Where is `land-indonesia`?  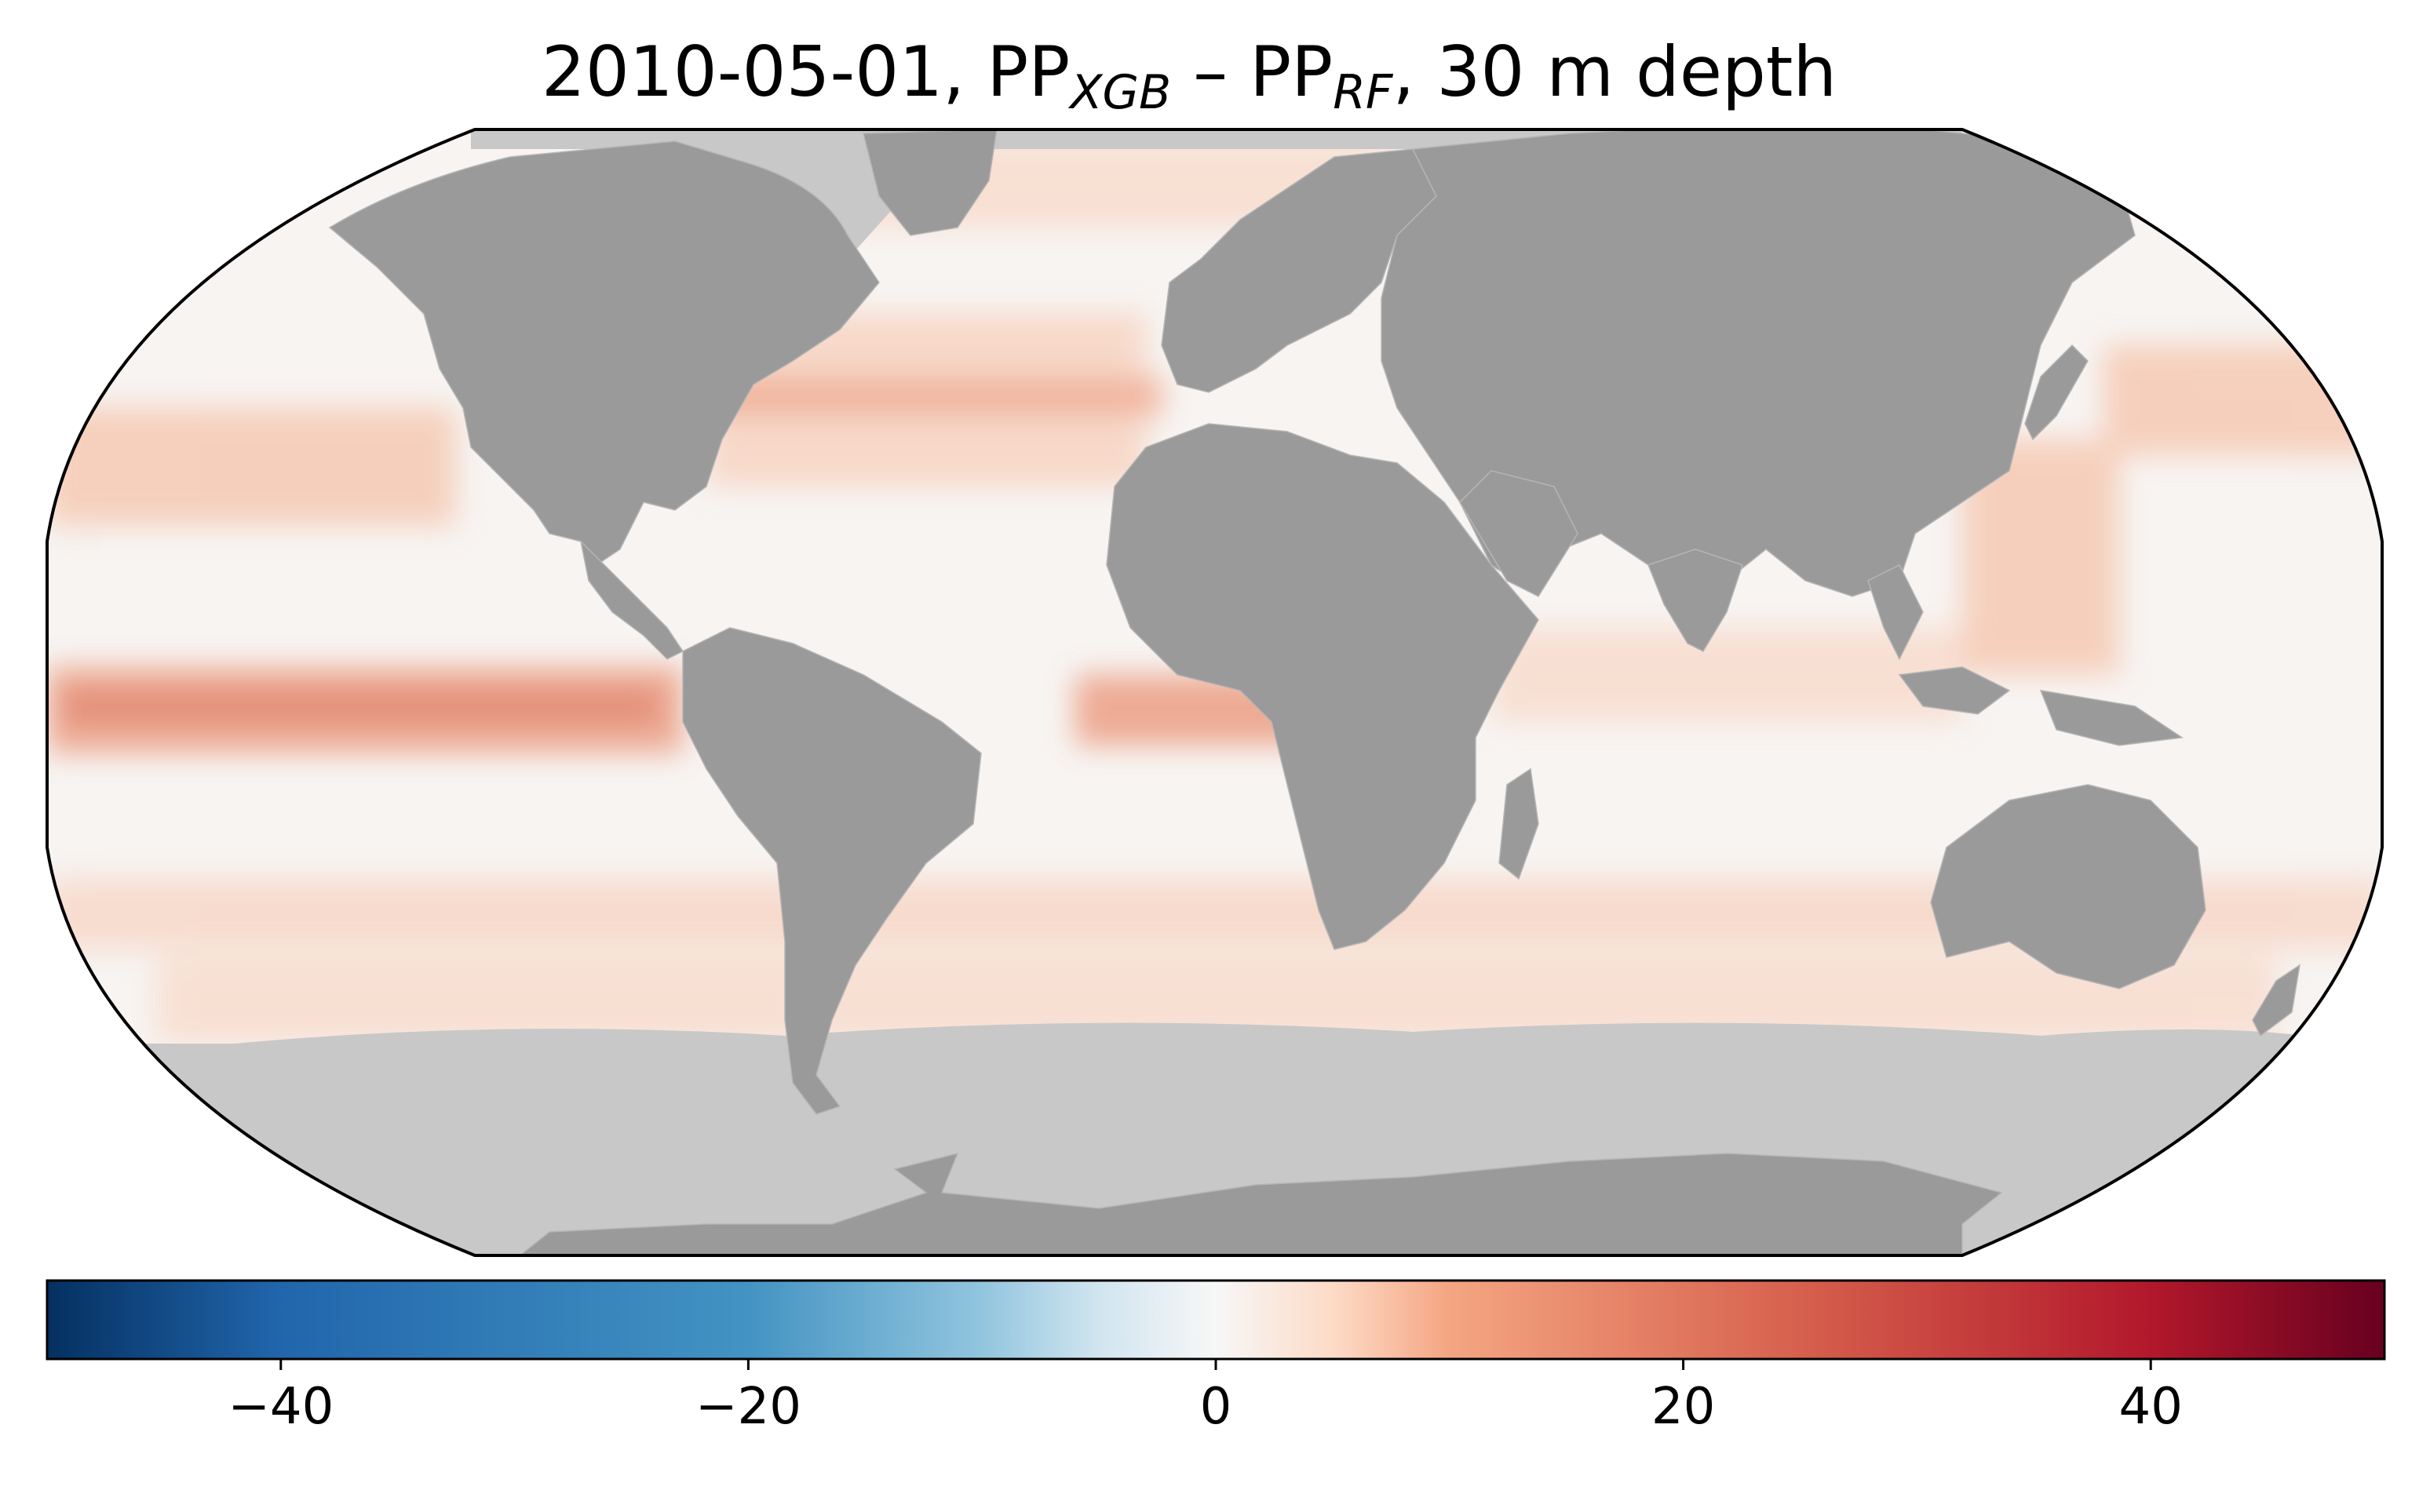
land-indonesia is located at coordinates (2041, 706).